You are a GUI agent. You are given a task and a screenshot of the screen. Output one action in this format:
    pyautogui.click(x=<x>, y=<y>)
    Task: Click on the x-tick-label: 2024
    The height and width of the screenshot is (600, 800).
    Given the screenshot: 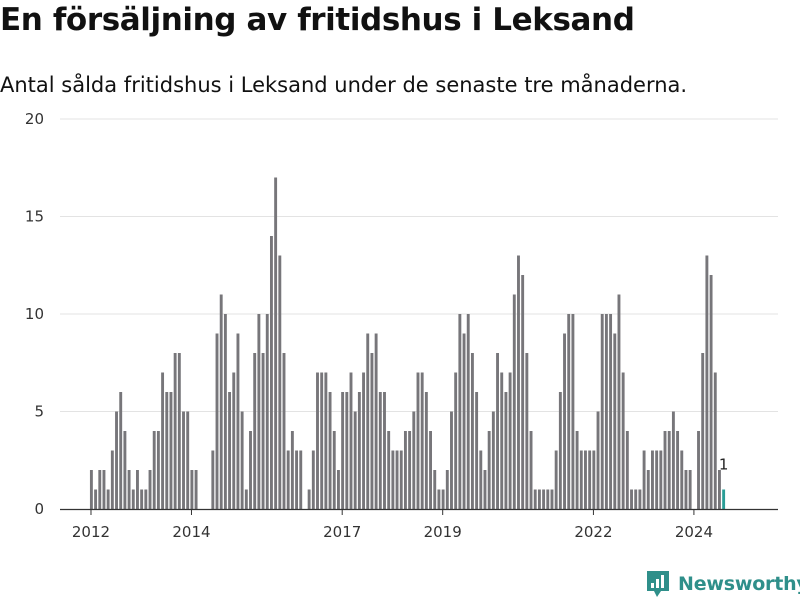 What is the action you would take?
    pyautogui.click(x=694, y=532)
    